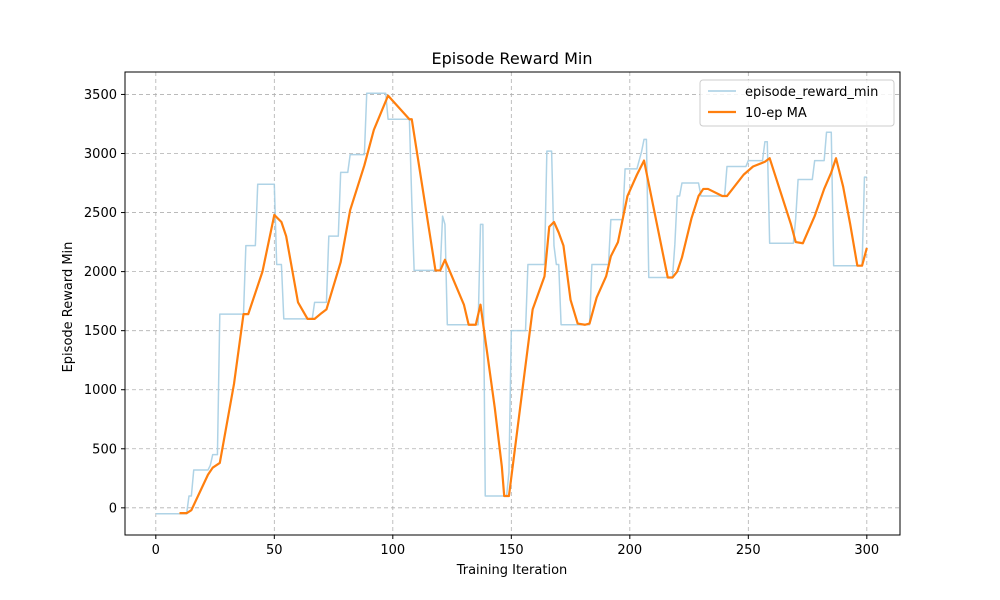  I want to click on y-axis-label: Episode Reward Min, so click(68, 307).